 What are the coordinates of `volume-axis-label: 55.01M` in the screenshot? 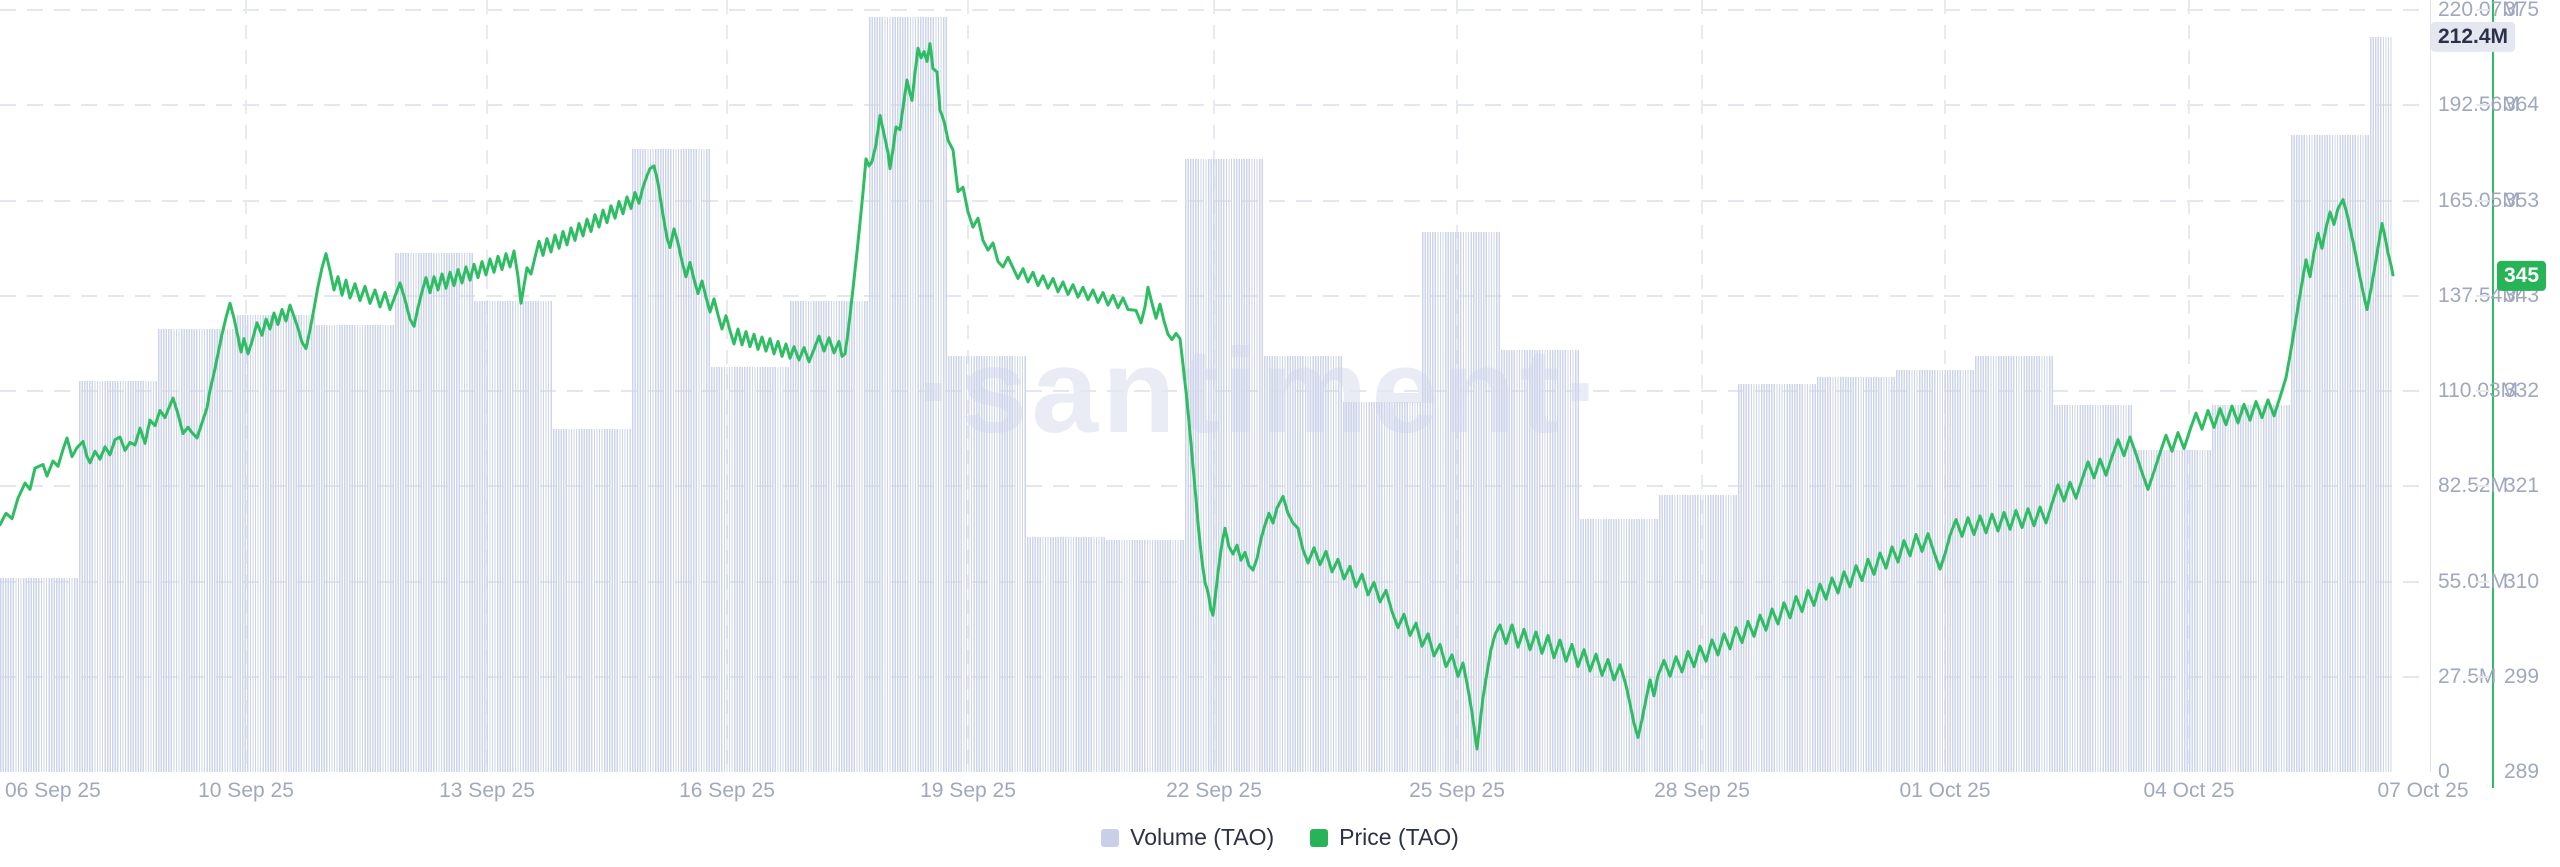 It's located at (2473, 581).